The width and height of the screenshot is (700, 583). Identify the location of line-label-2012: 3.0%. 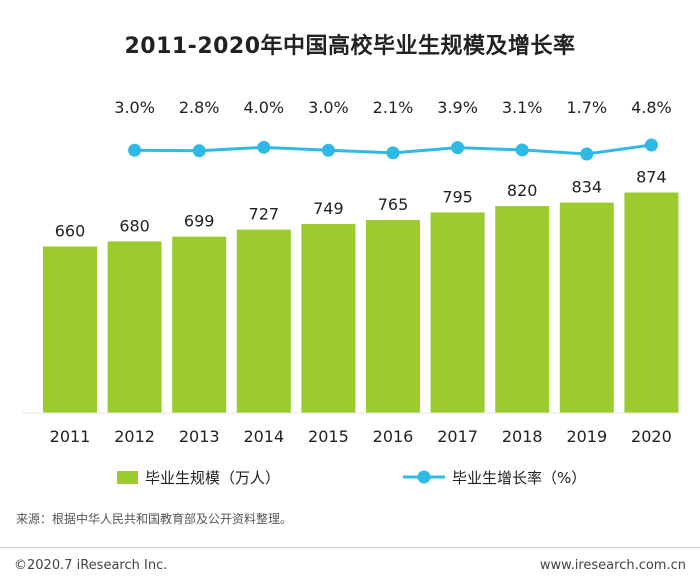
(134, 107).